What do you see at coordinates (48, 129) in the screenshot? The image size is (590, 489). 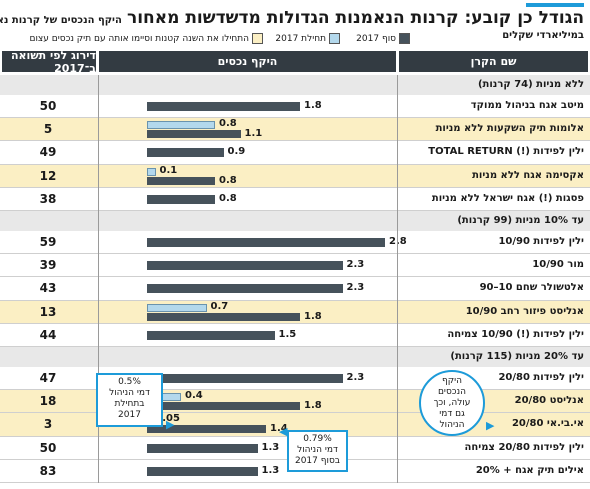 I see `fund-rank: 5` at bounding box center [48, 129].